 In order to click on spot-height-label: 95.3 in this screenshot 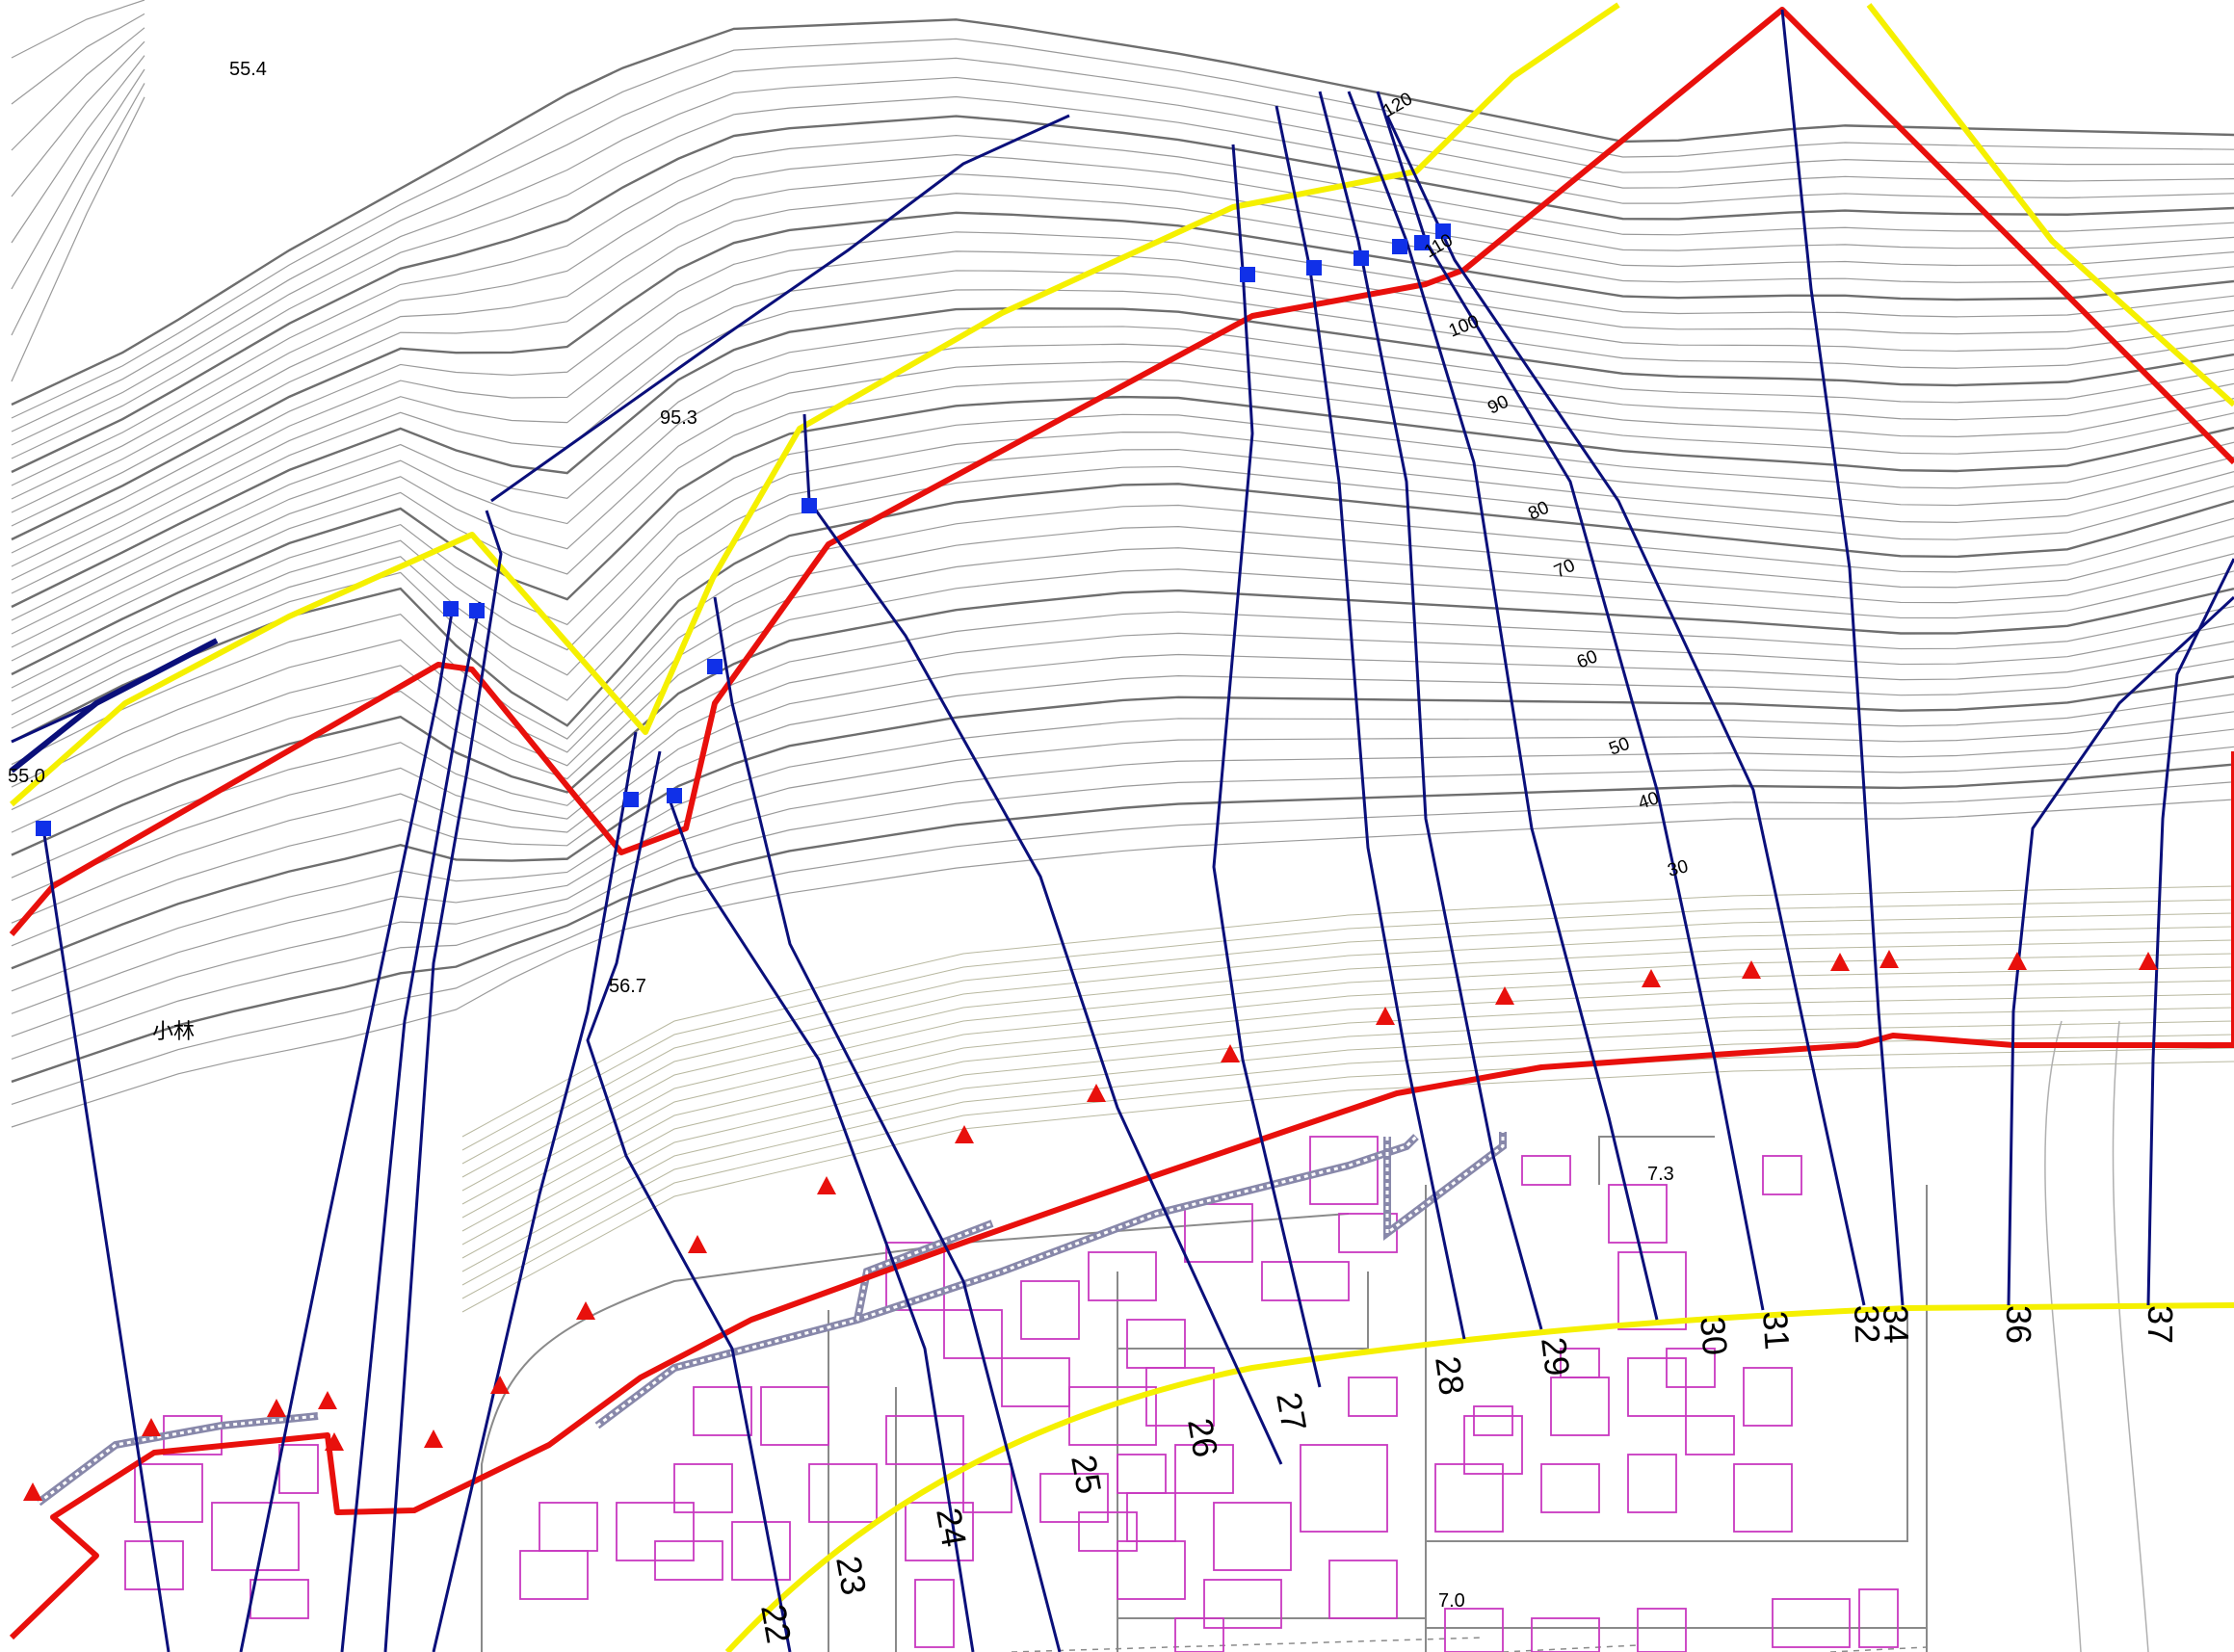, I will do `click(679, 418)`.